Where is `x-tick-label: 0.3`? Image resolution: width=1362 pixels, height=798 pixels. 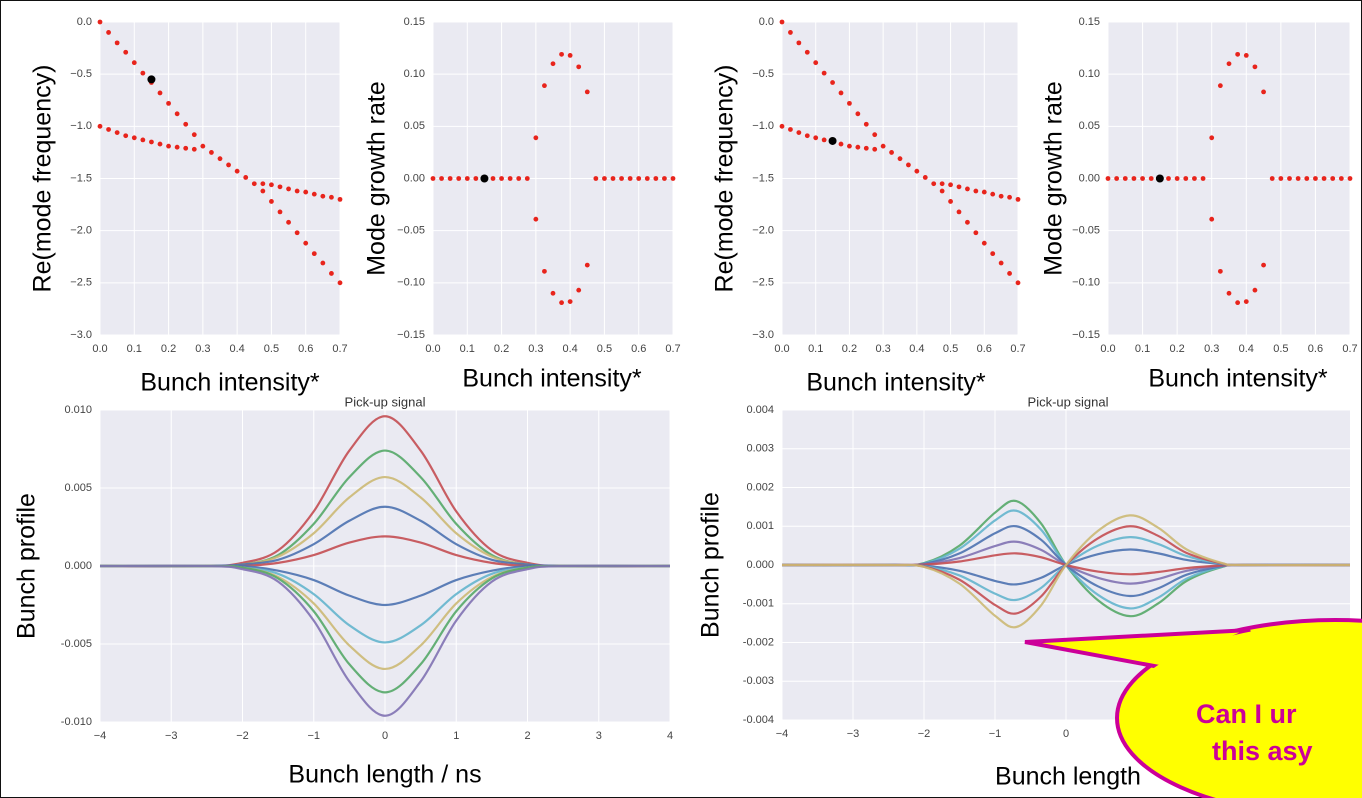
x-tick-label: 0.3 is located at coordinates (882, 349).